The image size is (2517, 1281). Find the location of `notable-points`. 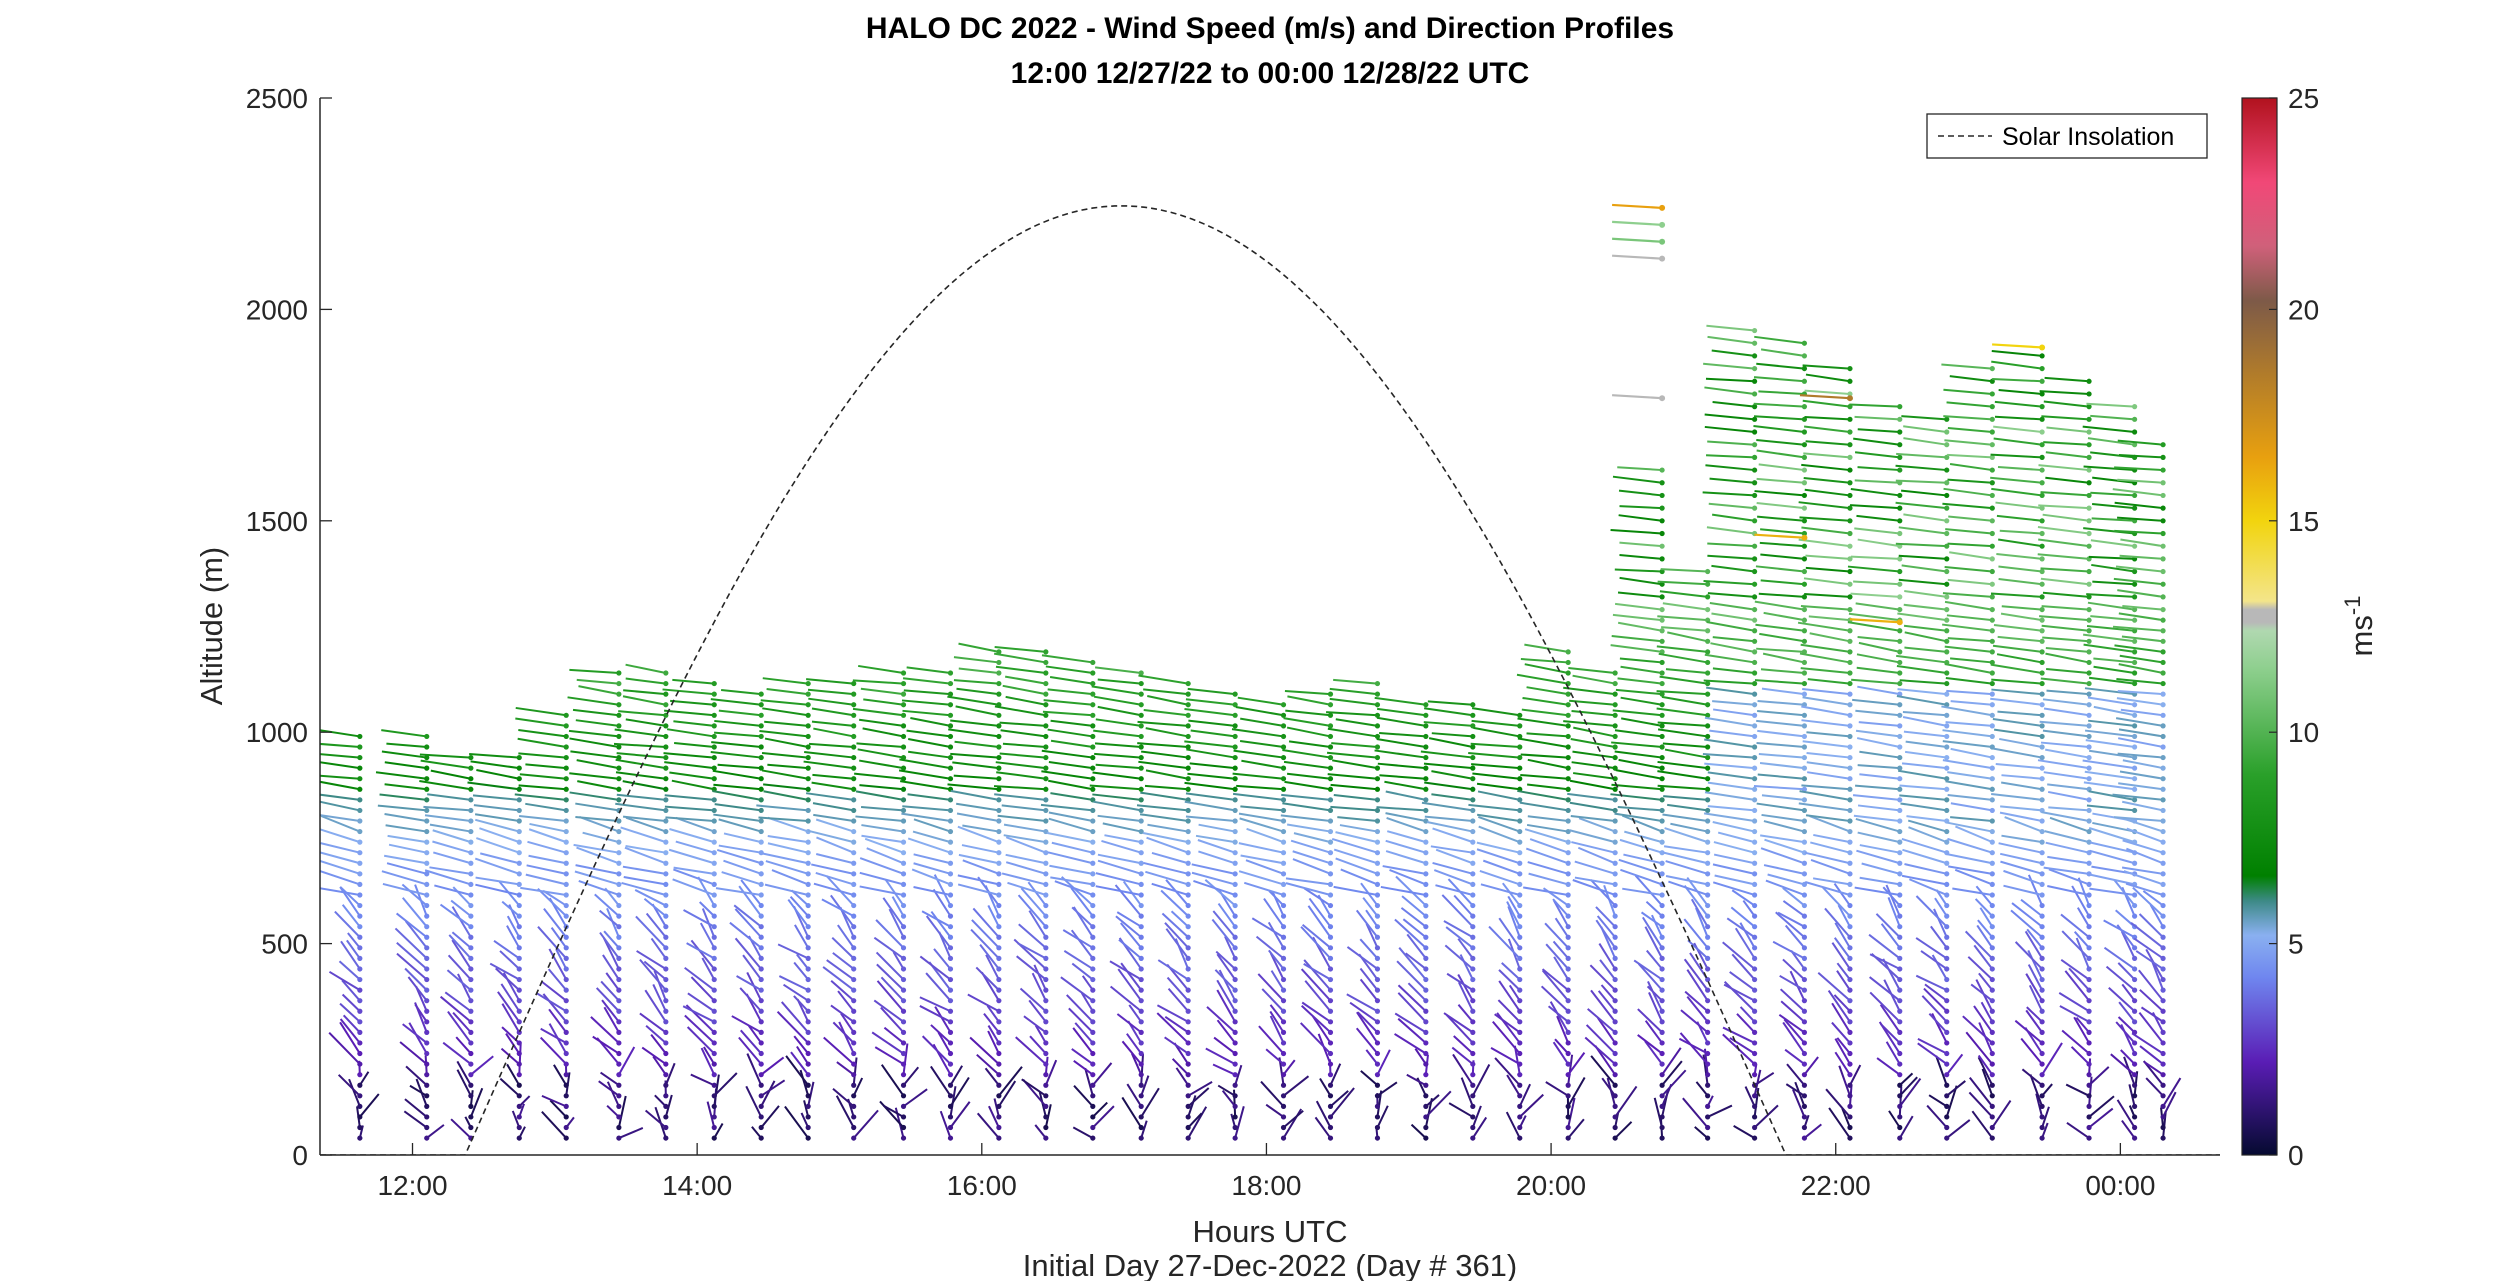

notable-points is located at coordinates (1829, 414).